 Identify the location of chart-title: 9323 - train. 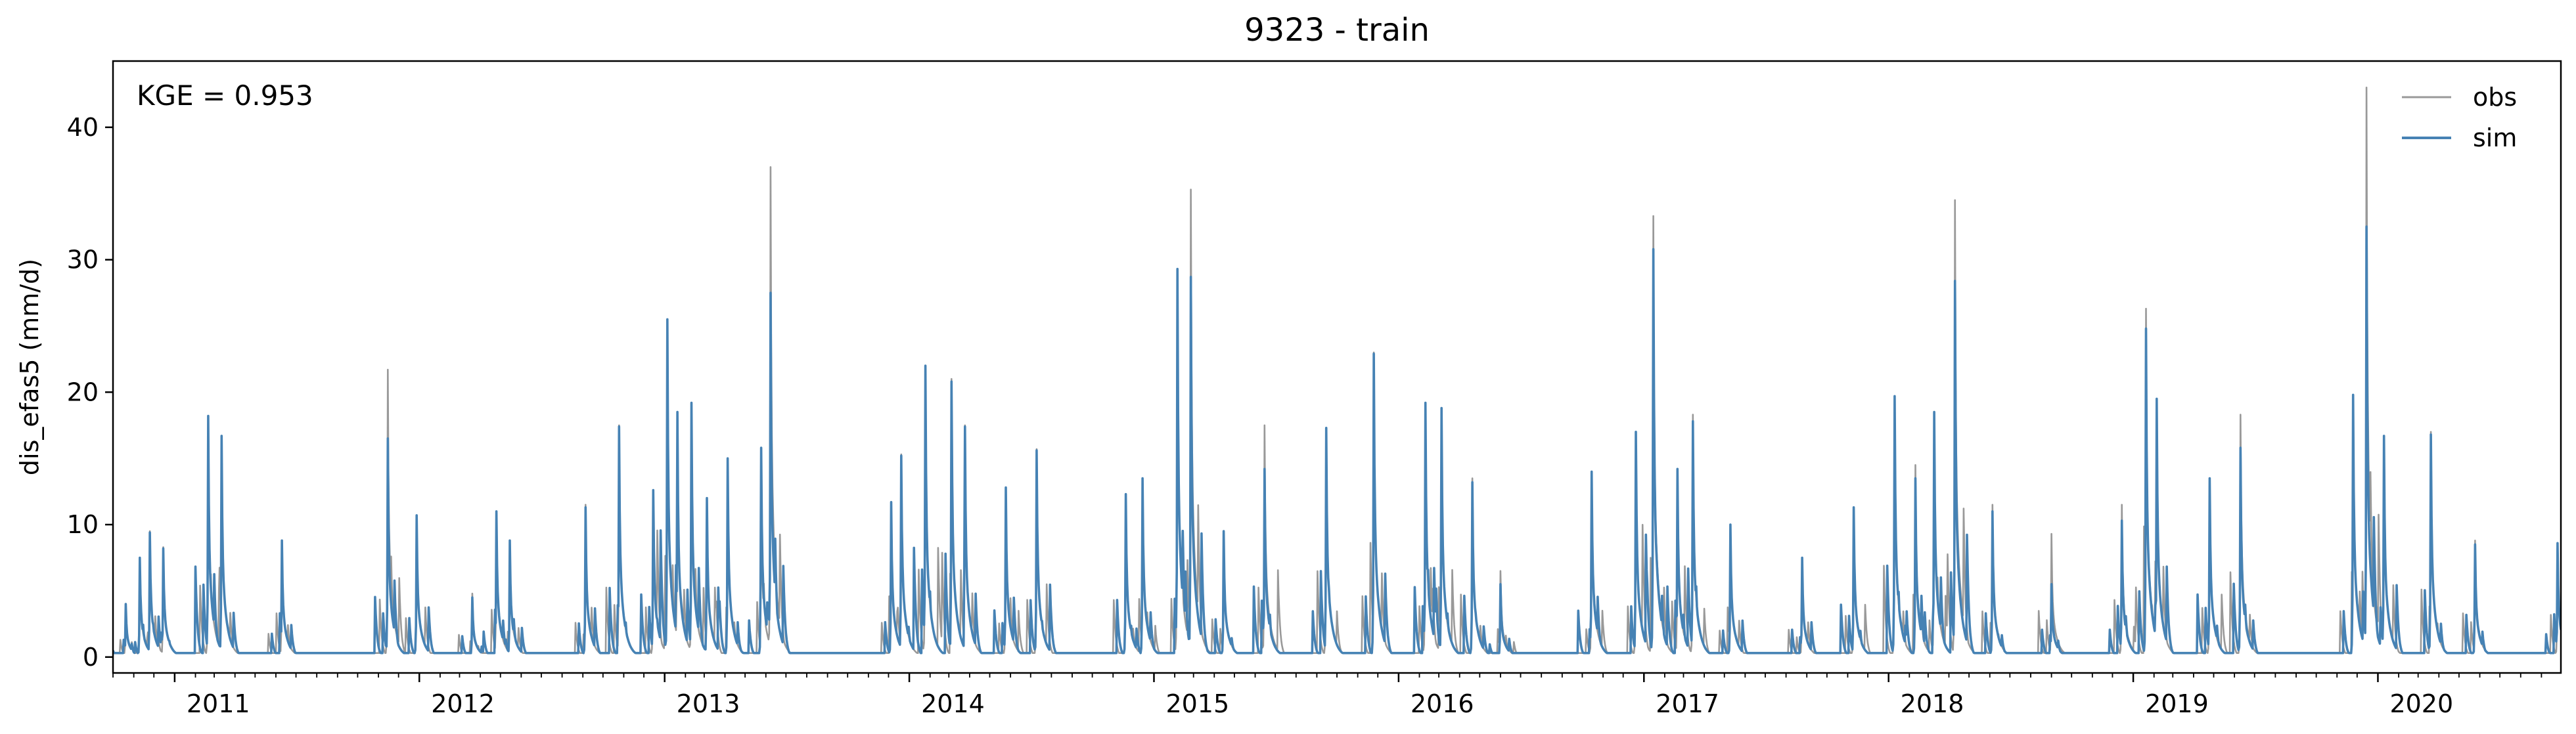
(1337, 30).